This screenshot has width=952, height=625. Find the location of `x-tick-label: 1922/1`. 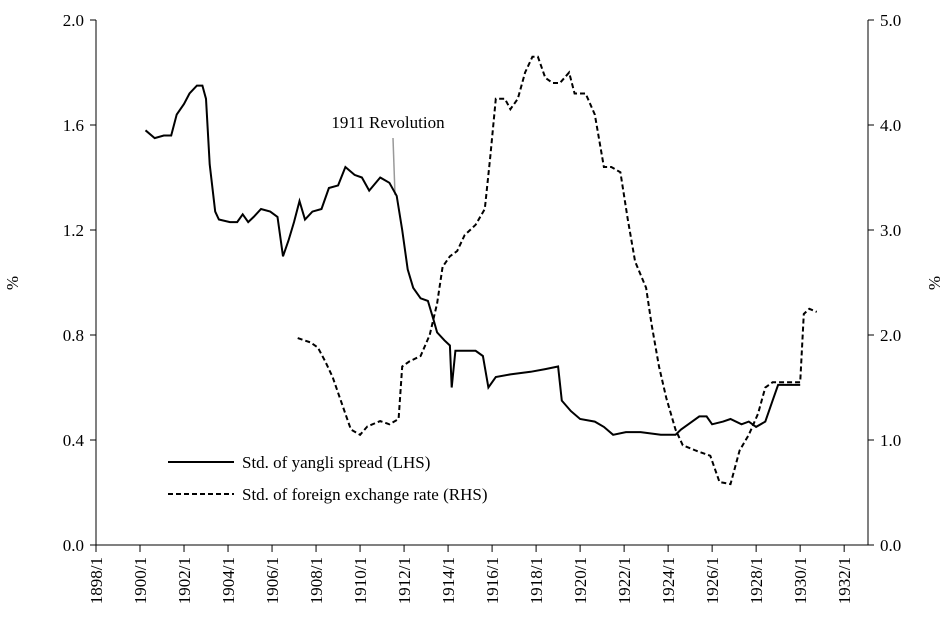

x-tick-label: 1922/1 is located at coordinates (624, 580).